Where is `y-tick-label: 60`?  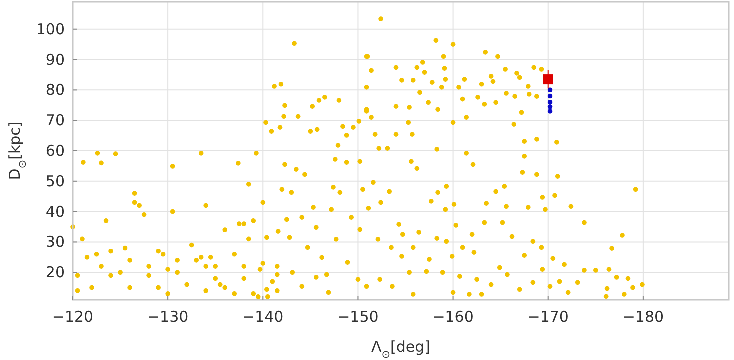 y-tick-label: 60 is located at coordinates (55, 151).